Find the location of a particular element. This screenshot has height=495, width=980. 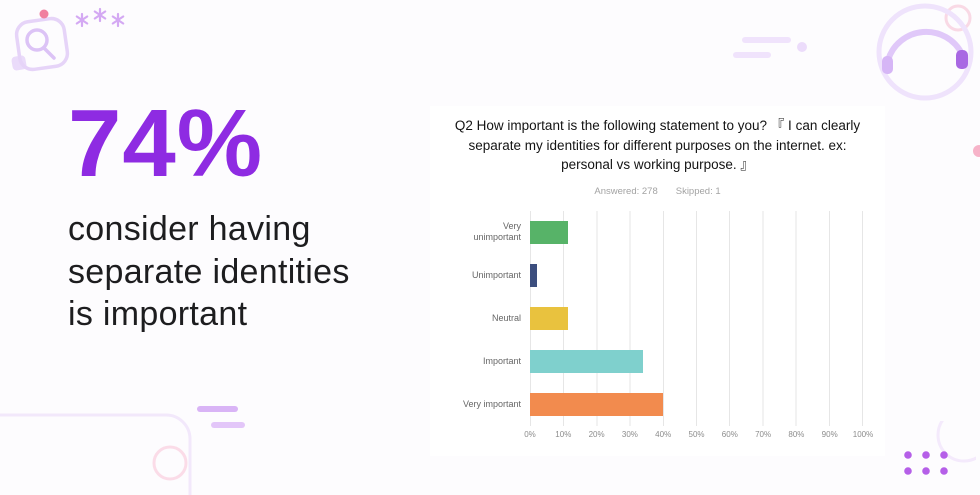

headphones-icon is located at coordinates (853, 52).